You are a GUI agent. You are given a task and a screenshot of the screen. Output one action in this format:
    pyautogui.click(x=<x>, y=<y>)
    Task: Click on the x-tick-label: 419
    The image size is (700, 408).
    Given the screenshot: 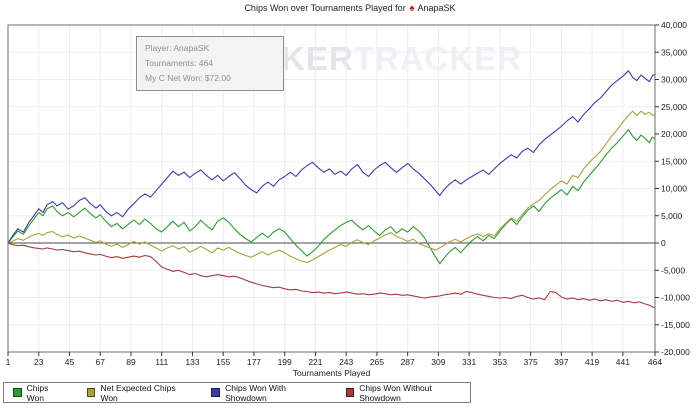 What is the action you would take?
    pyautogui.click(x=592, y=362)
    